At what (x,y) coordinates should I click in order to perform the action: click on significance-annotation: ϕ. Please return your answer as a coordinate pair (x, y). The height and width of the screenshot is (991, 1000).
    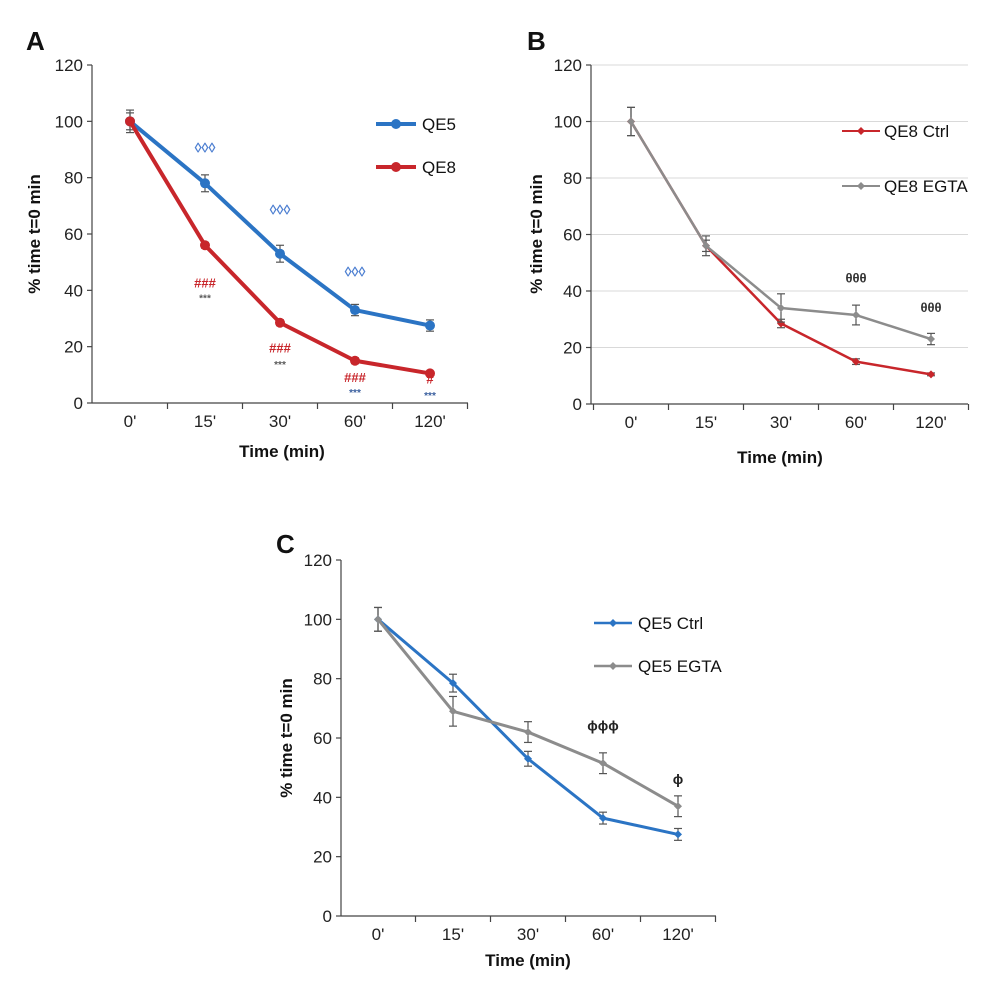
    Looking at the image, I should click on (678, 779).